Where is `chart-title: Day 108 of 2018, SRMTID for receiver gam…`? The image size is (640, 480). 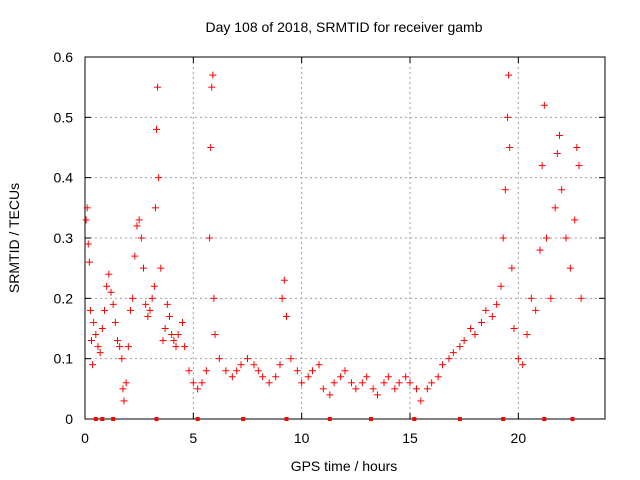
chart-title: Day 108 of 2018, SRMTID for receiver gam… is located at coordinates (343, 27).